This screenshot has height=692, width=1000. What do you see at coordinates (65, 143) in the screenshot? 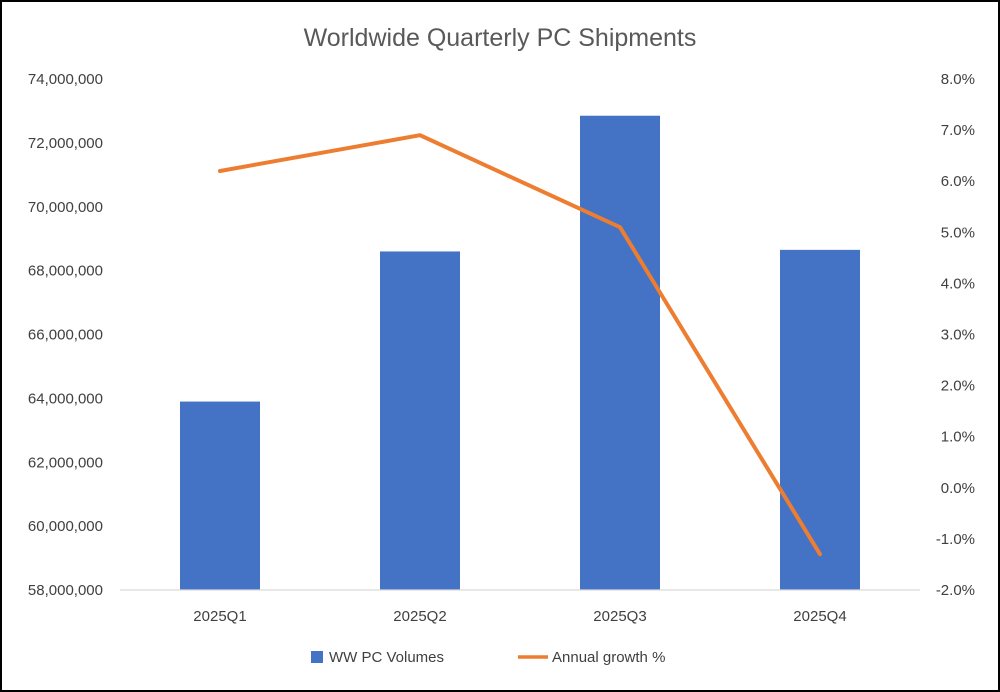
I see `left-tick-label: 72,000,000` at bounding box center [65, 143].